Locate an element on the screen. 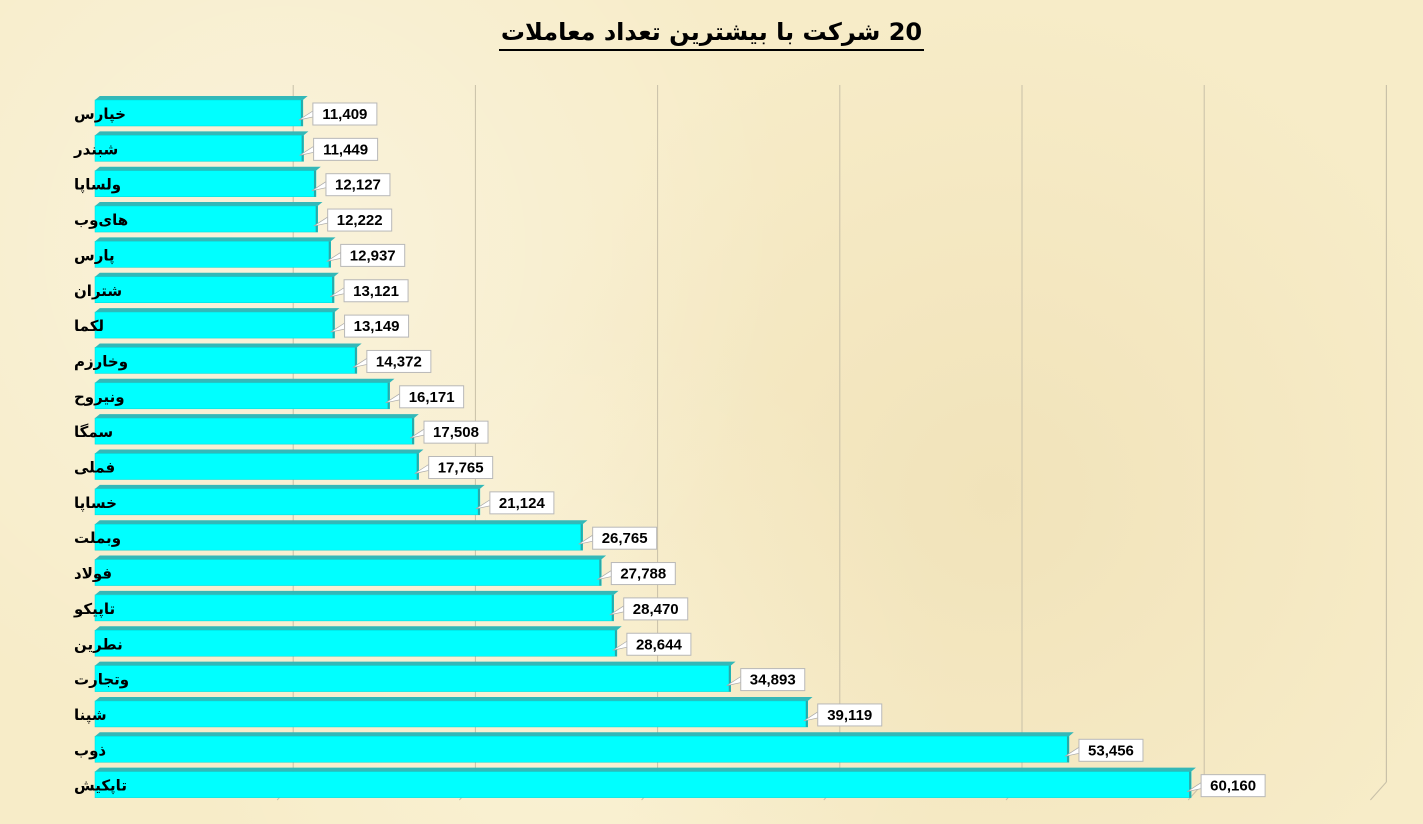  value-label: 17,508 is located at coordinates (456, 432).